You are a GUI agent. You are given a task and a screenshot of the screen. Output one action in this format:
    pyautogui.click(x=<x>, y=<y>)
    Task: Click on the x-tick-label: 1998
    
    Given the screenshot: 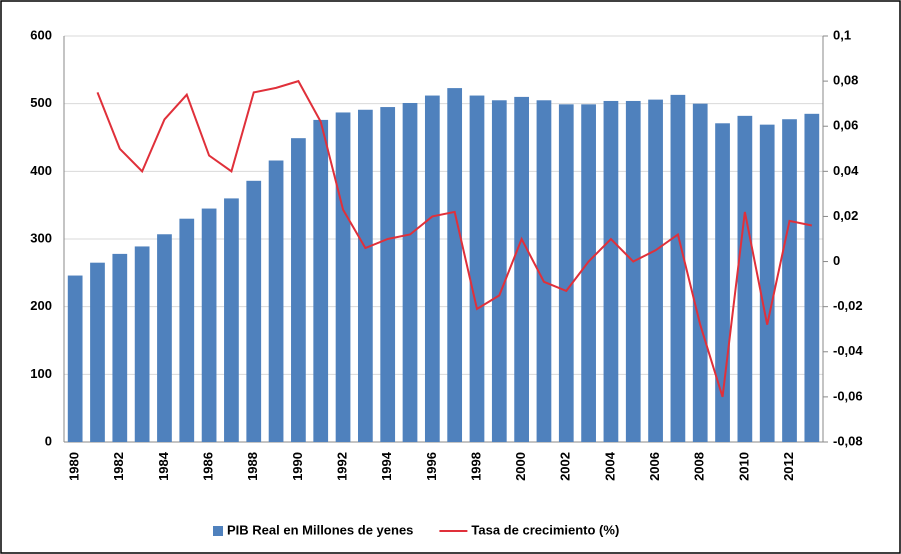 What is the action you would take?
    pyautogui.click(x=475, y=466)
    